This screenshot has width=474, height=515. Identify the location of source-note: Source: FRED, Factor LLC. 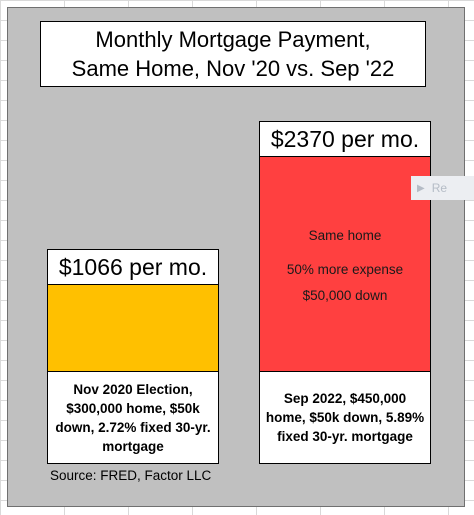
(131, 475).